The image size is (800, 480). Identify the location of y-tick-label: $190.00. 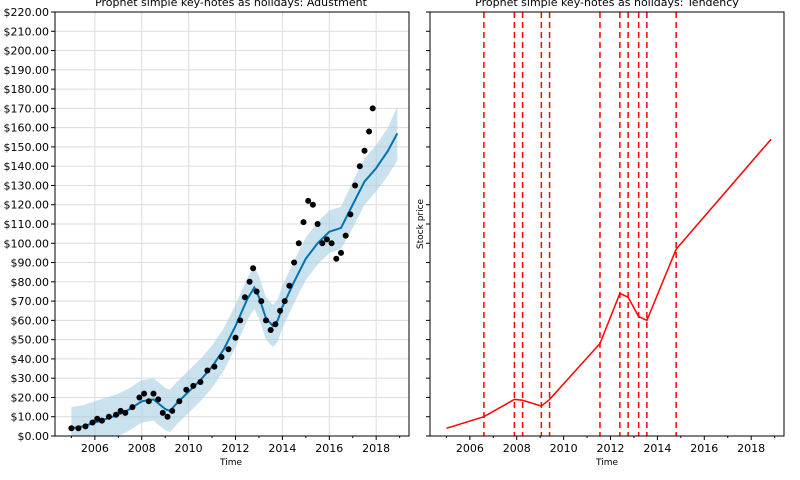
(27, 70).